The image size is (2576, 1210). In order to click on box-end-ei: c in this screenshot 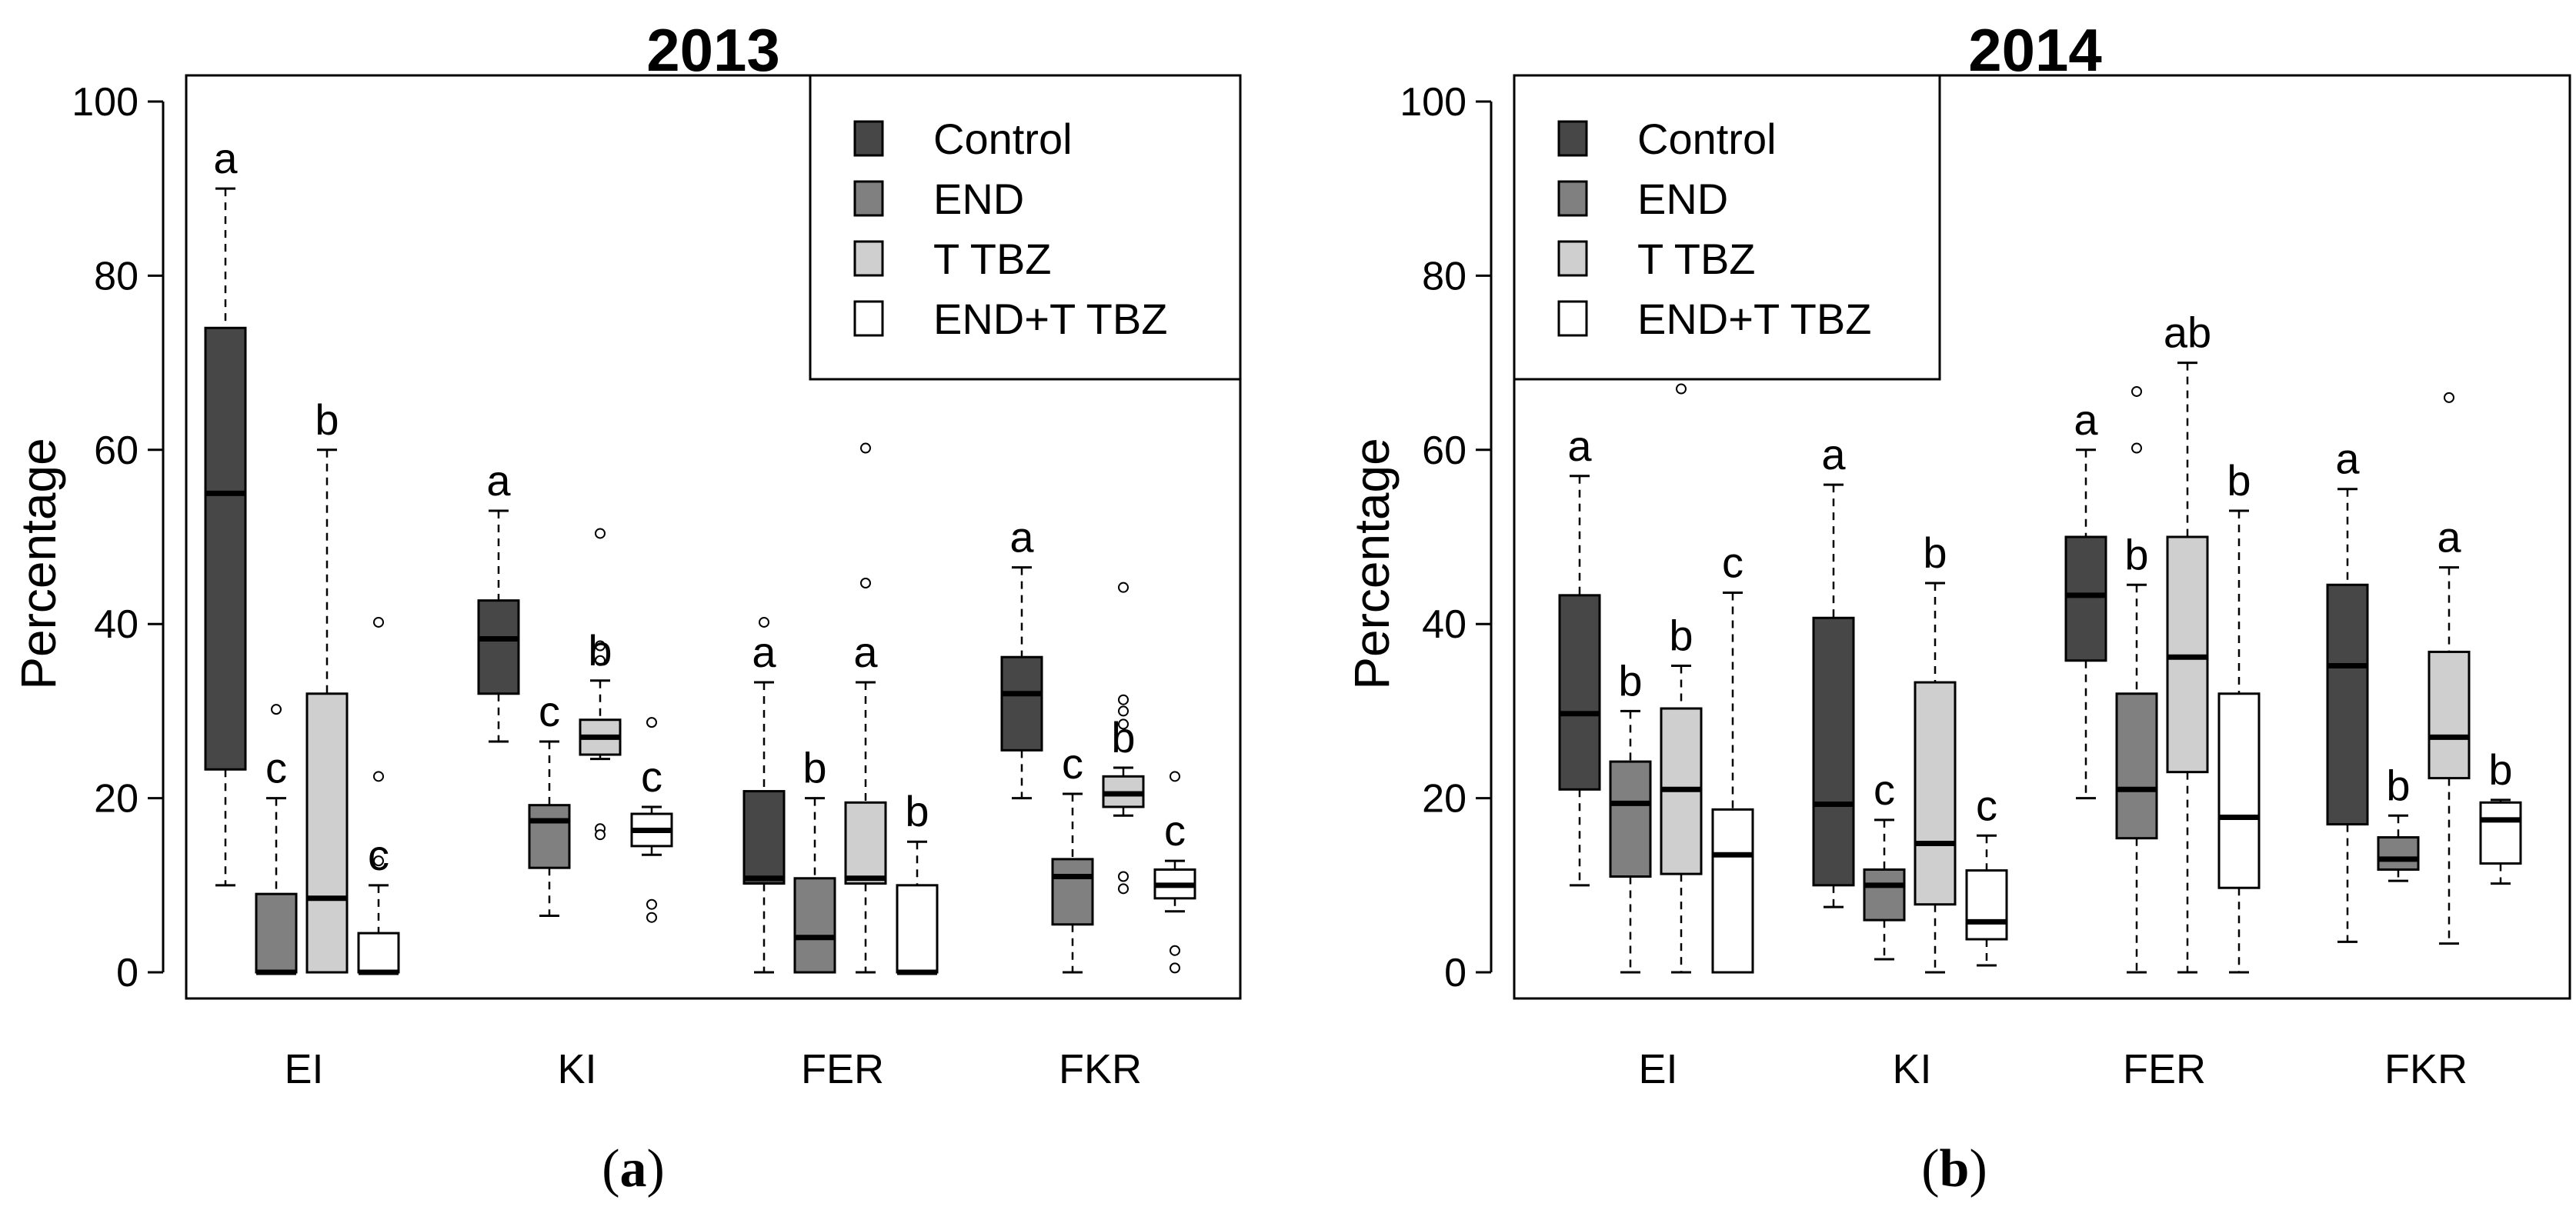, I will do `click(276, 840)`.